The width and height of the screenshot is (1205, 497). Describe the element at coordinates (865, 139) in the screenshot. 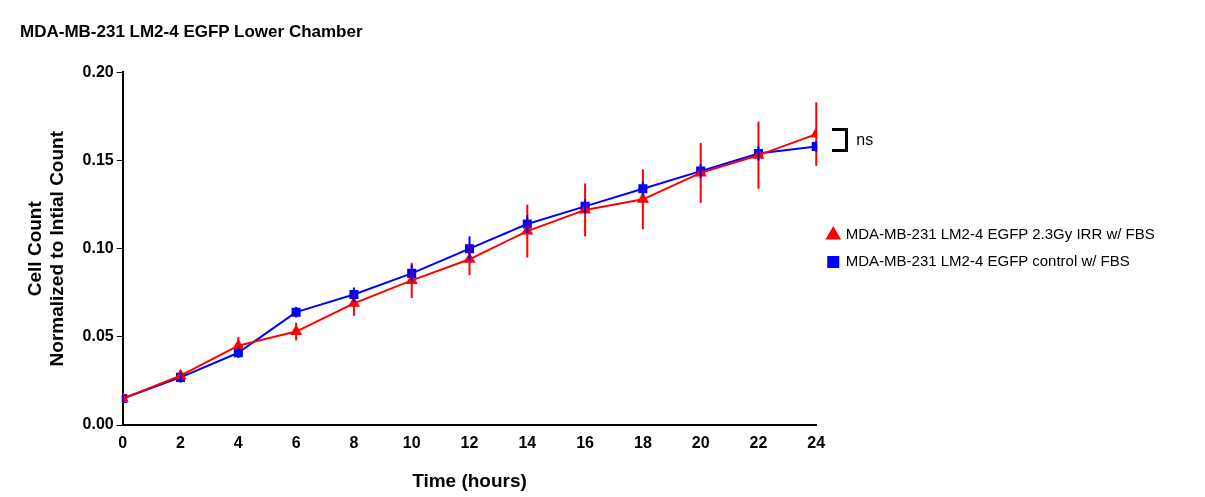

I see `annotation: ns` at that location.